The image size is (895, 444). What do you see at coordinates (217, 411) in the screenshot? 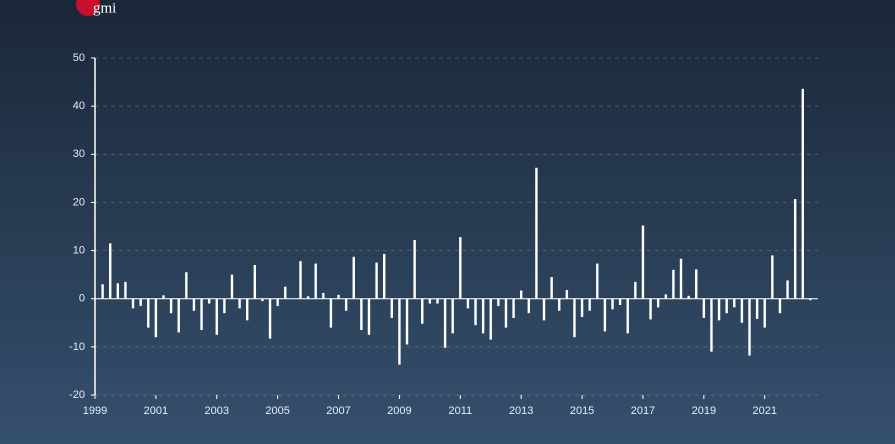
I see `x-tick-label: 2003` at bounding box center [217, 411].